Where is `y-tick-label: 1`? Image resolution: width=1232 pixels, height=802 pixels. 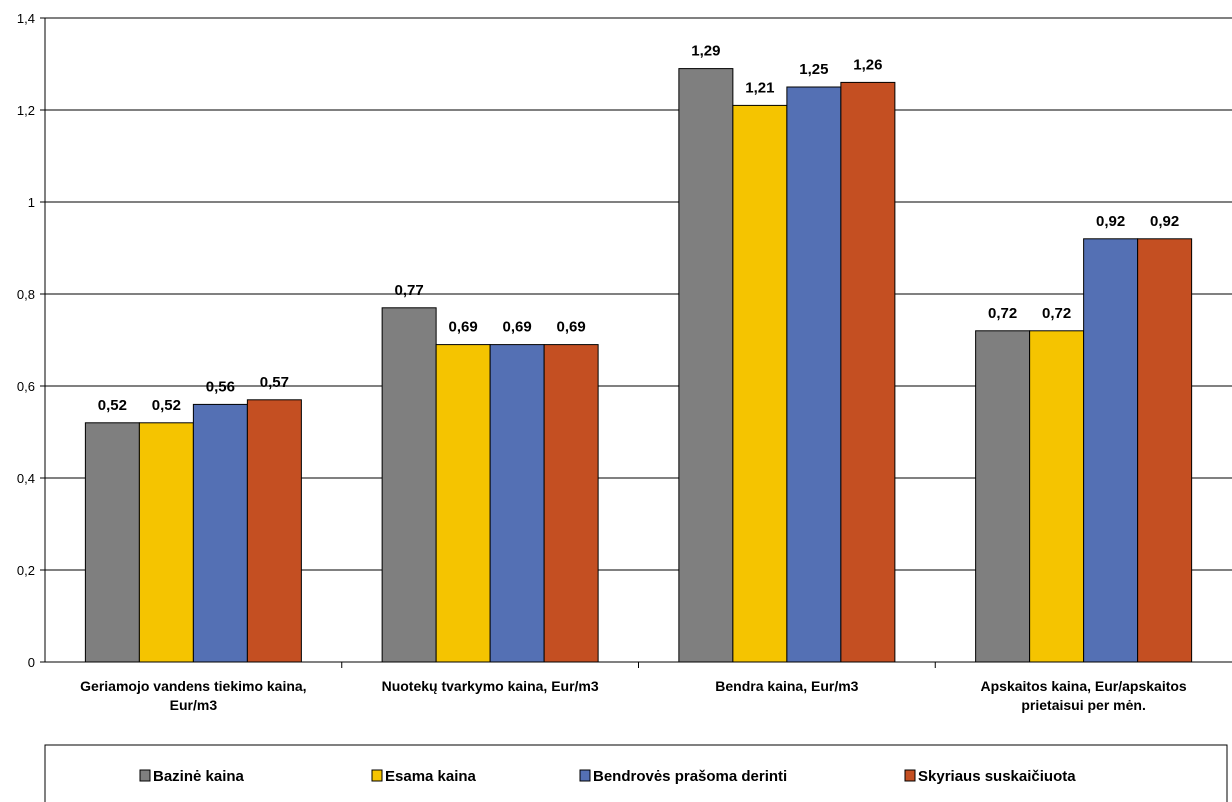
y-tick-label: 1 is located at coordinates (31, 202).